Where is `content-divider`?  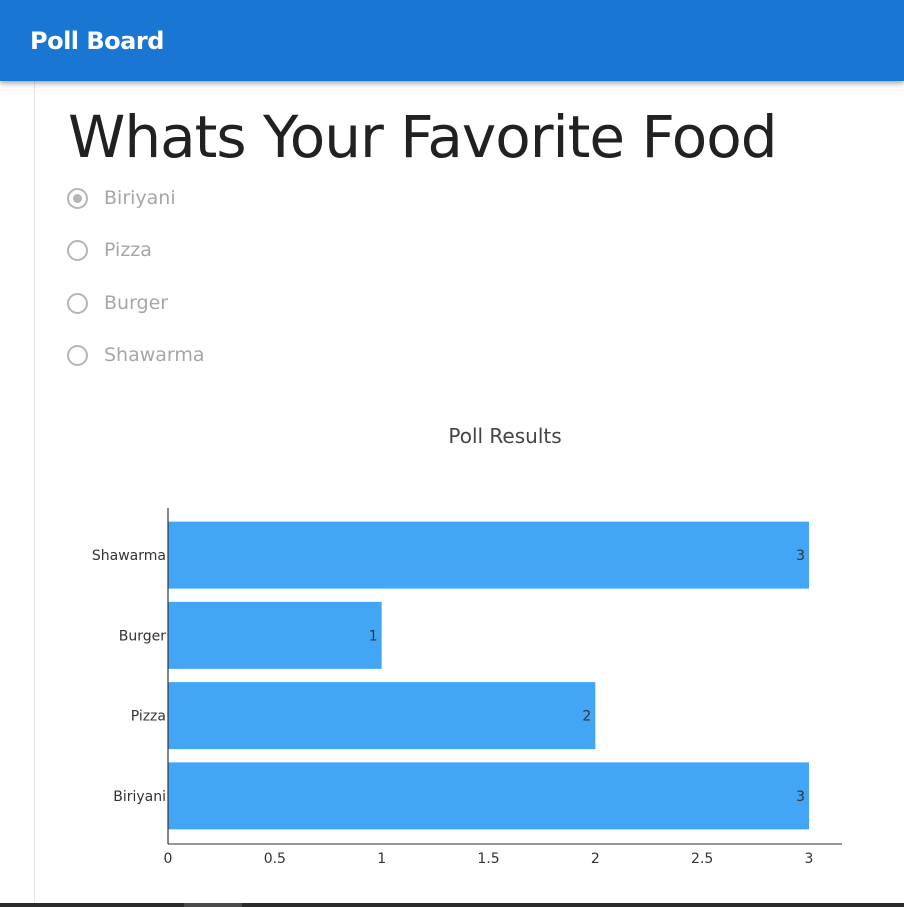
content-divider is located at coordinates (34, 492).